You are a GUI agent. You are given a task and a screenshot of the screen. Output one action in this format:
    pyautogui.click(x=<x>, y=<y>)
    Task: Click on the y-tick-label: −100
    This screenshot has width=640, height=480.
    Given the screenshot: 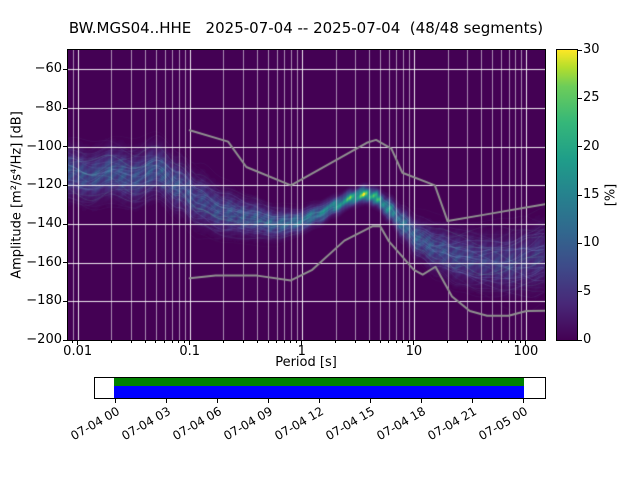 What is the action you would take?
    pyautogui.click(x=44, y=146)
    